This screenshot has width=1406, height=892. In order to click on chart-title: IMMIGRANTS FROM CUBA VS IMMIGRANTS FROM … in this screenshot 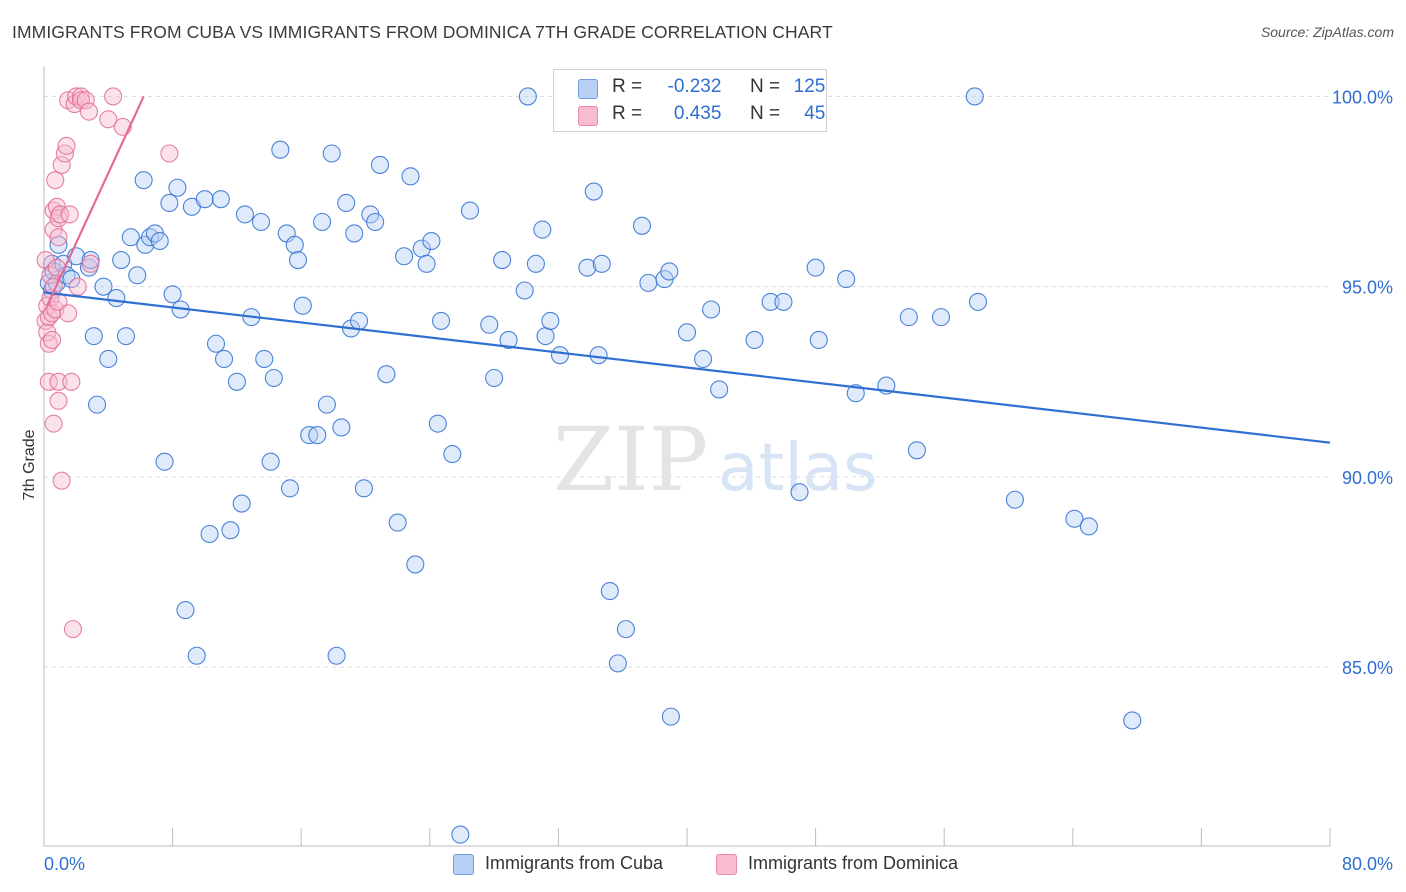, I will do `click(422, 32)`.